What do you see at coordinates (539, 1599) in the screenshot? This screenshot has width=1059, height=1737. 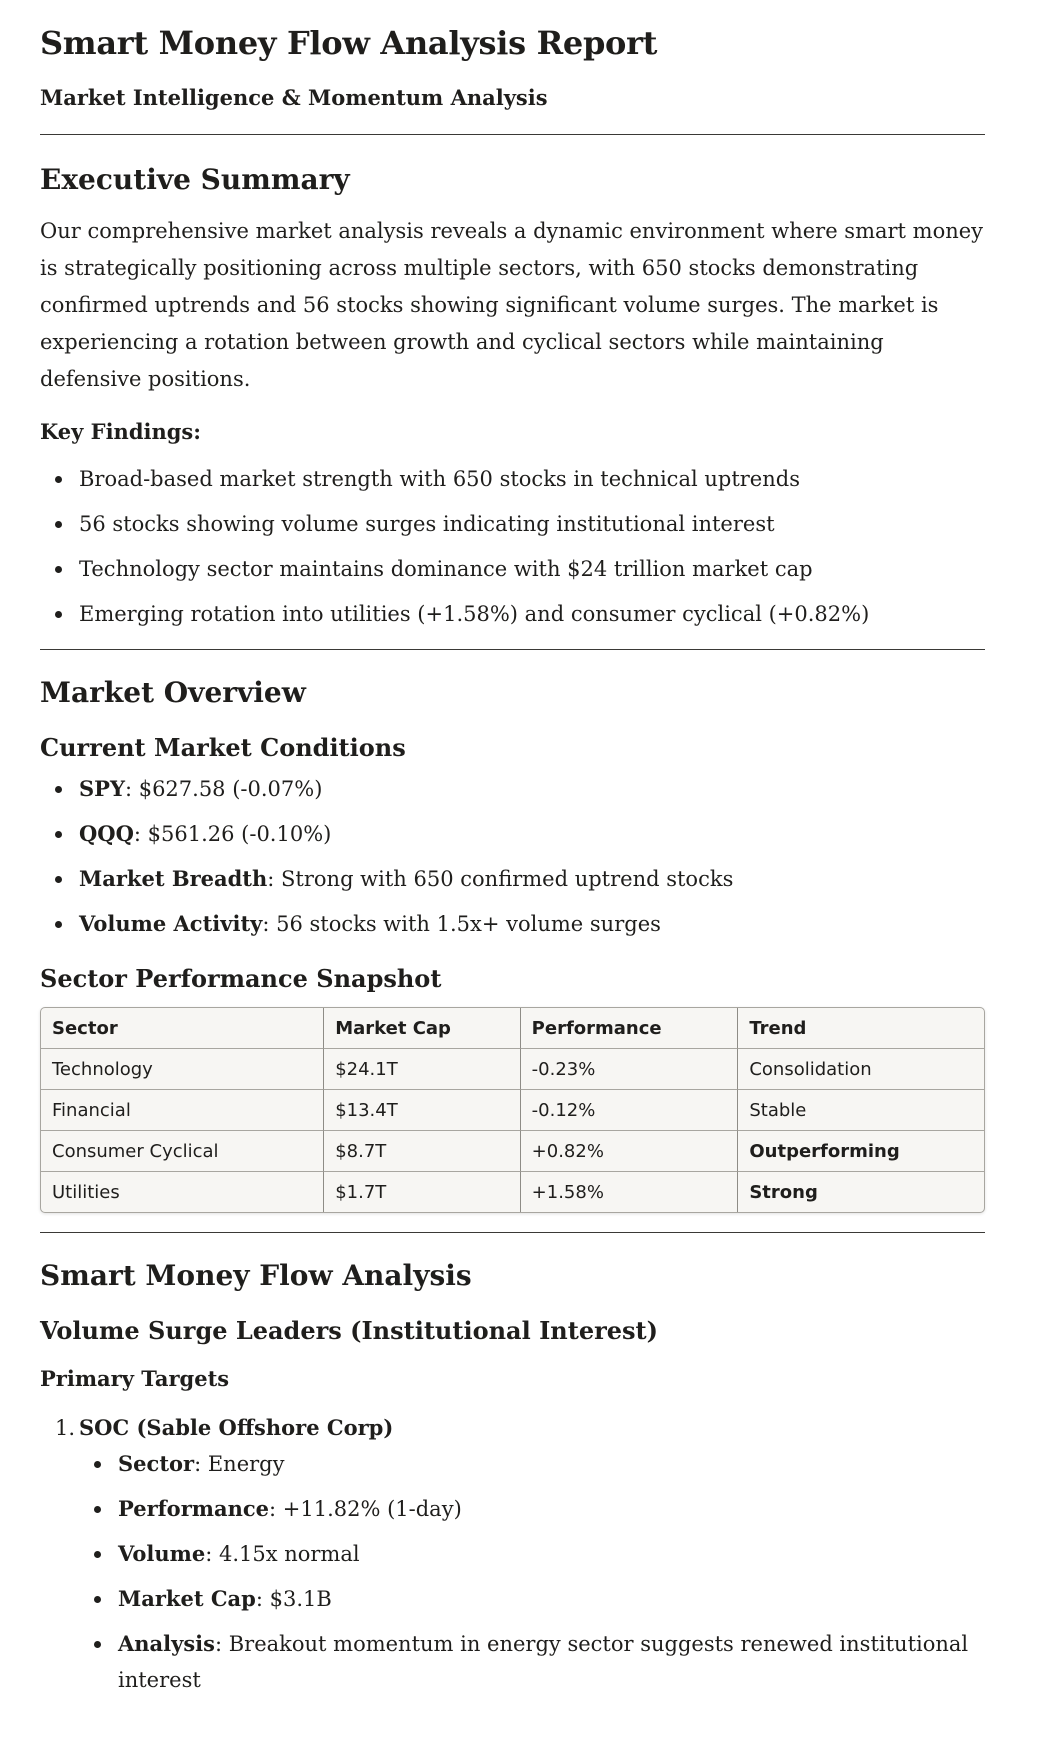 I see `list-item: Market Cap: $3.1B` at bounding box center [539, 1599].